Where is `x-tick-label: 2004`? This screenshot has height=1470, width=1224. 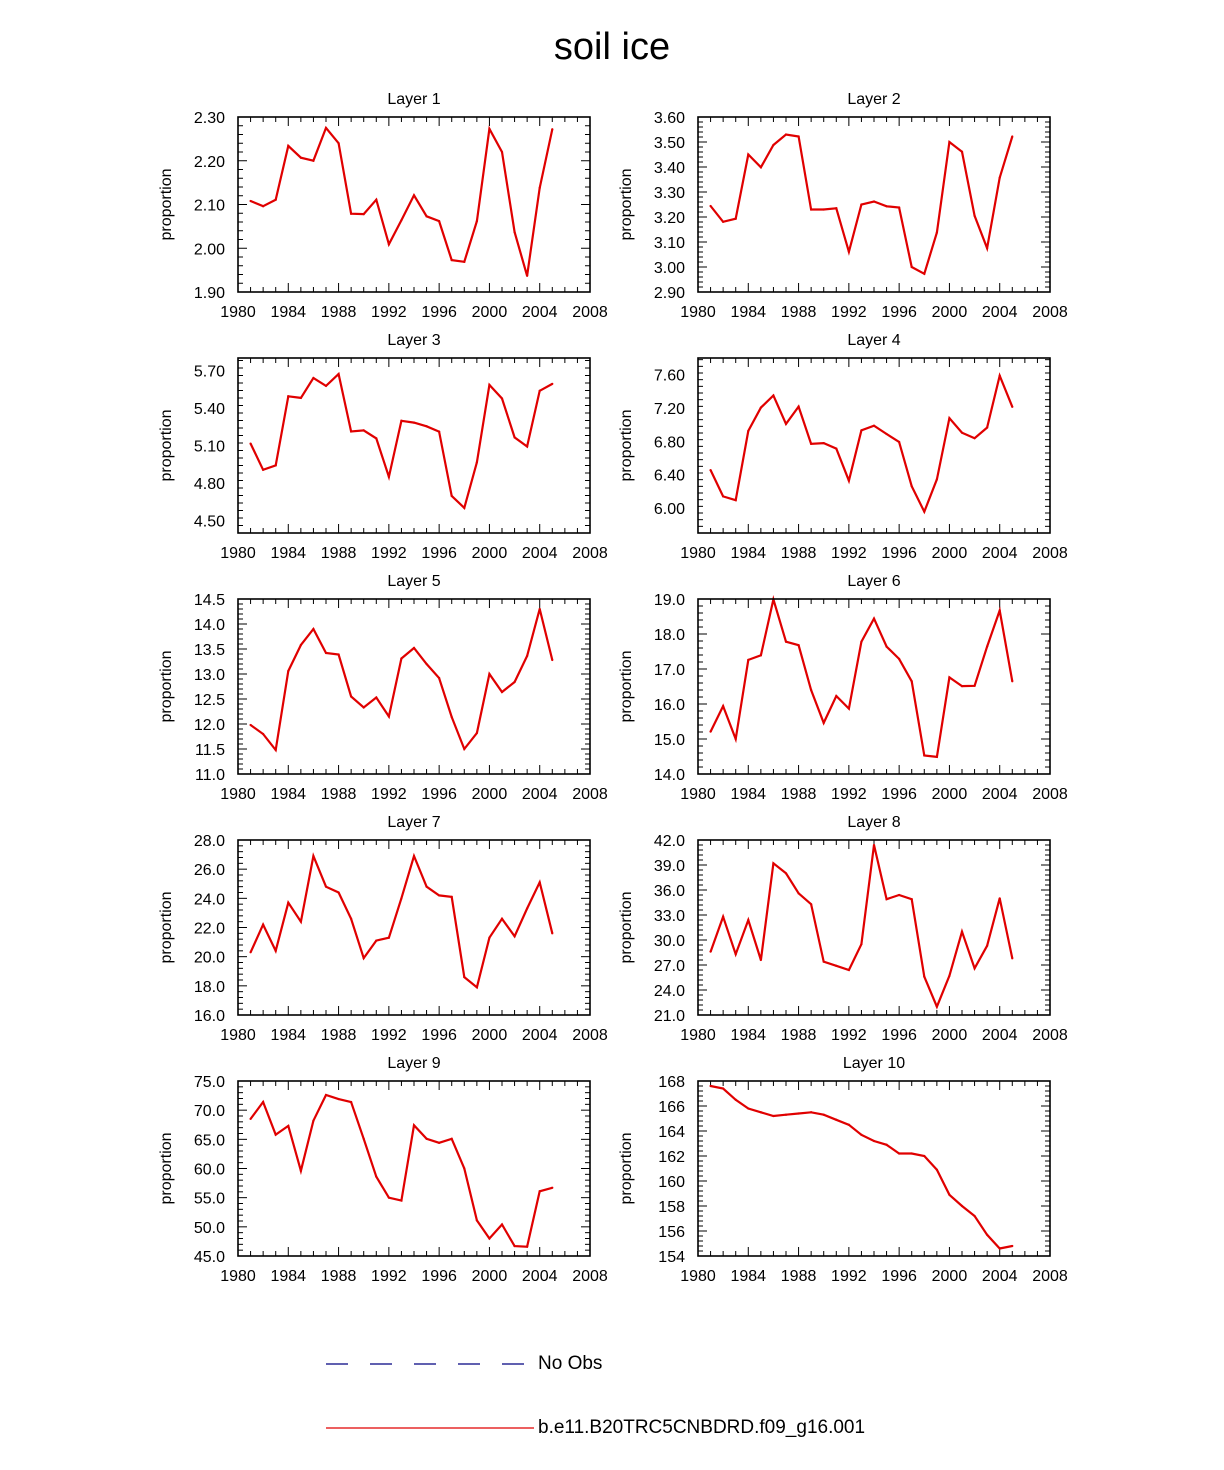
x-tick-label: 2004 is located at coordinates (1000, 1035).